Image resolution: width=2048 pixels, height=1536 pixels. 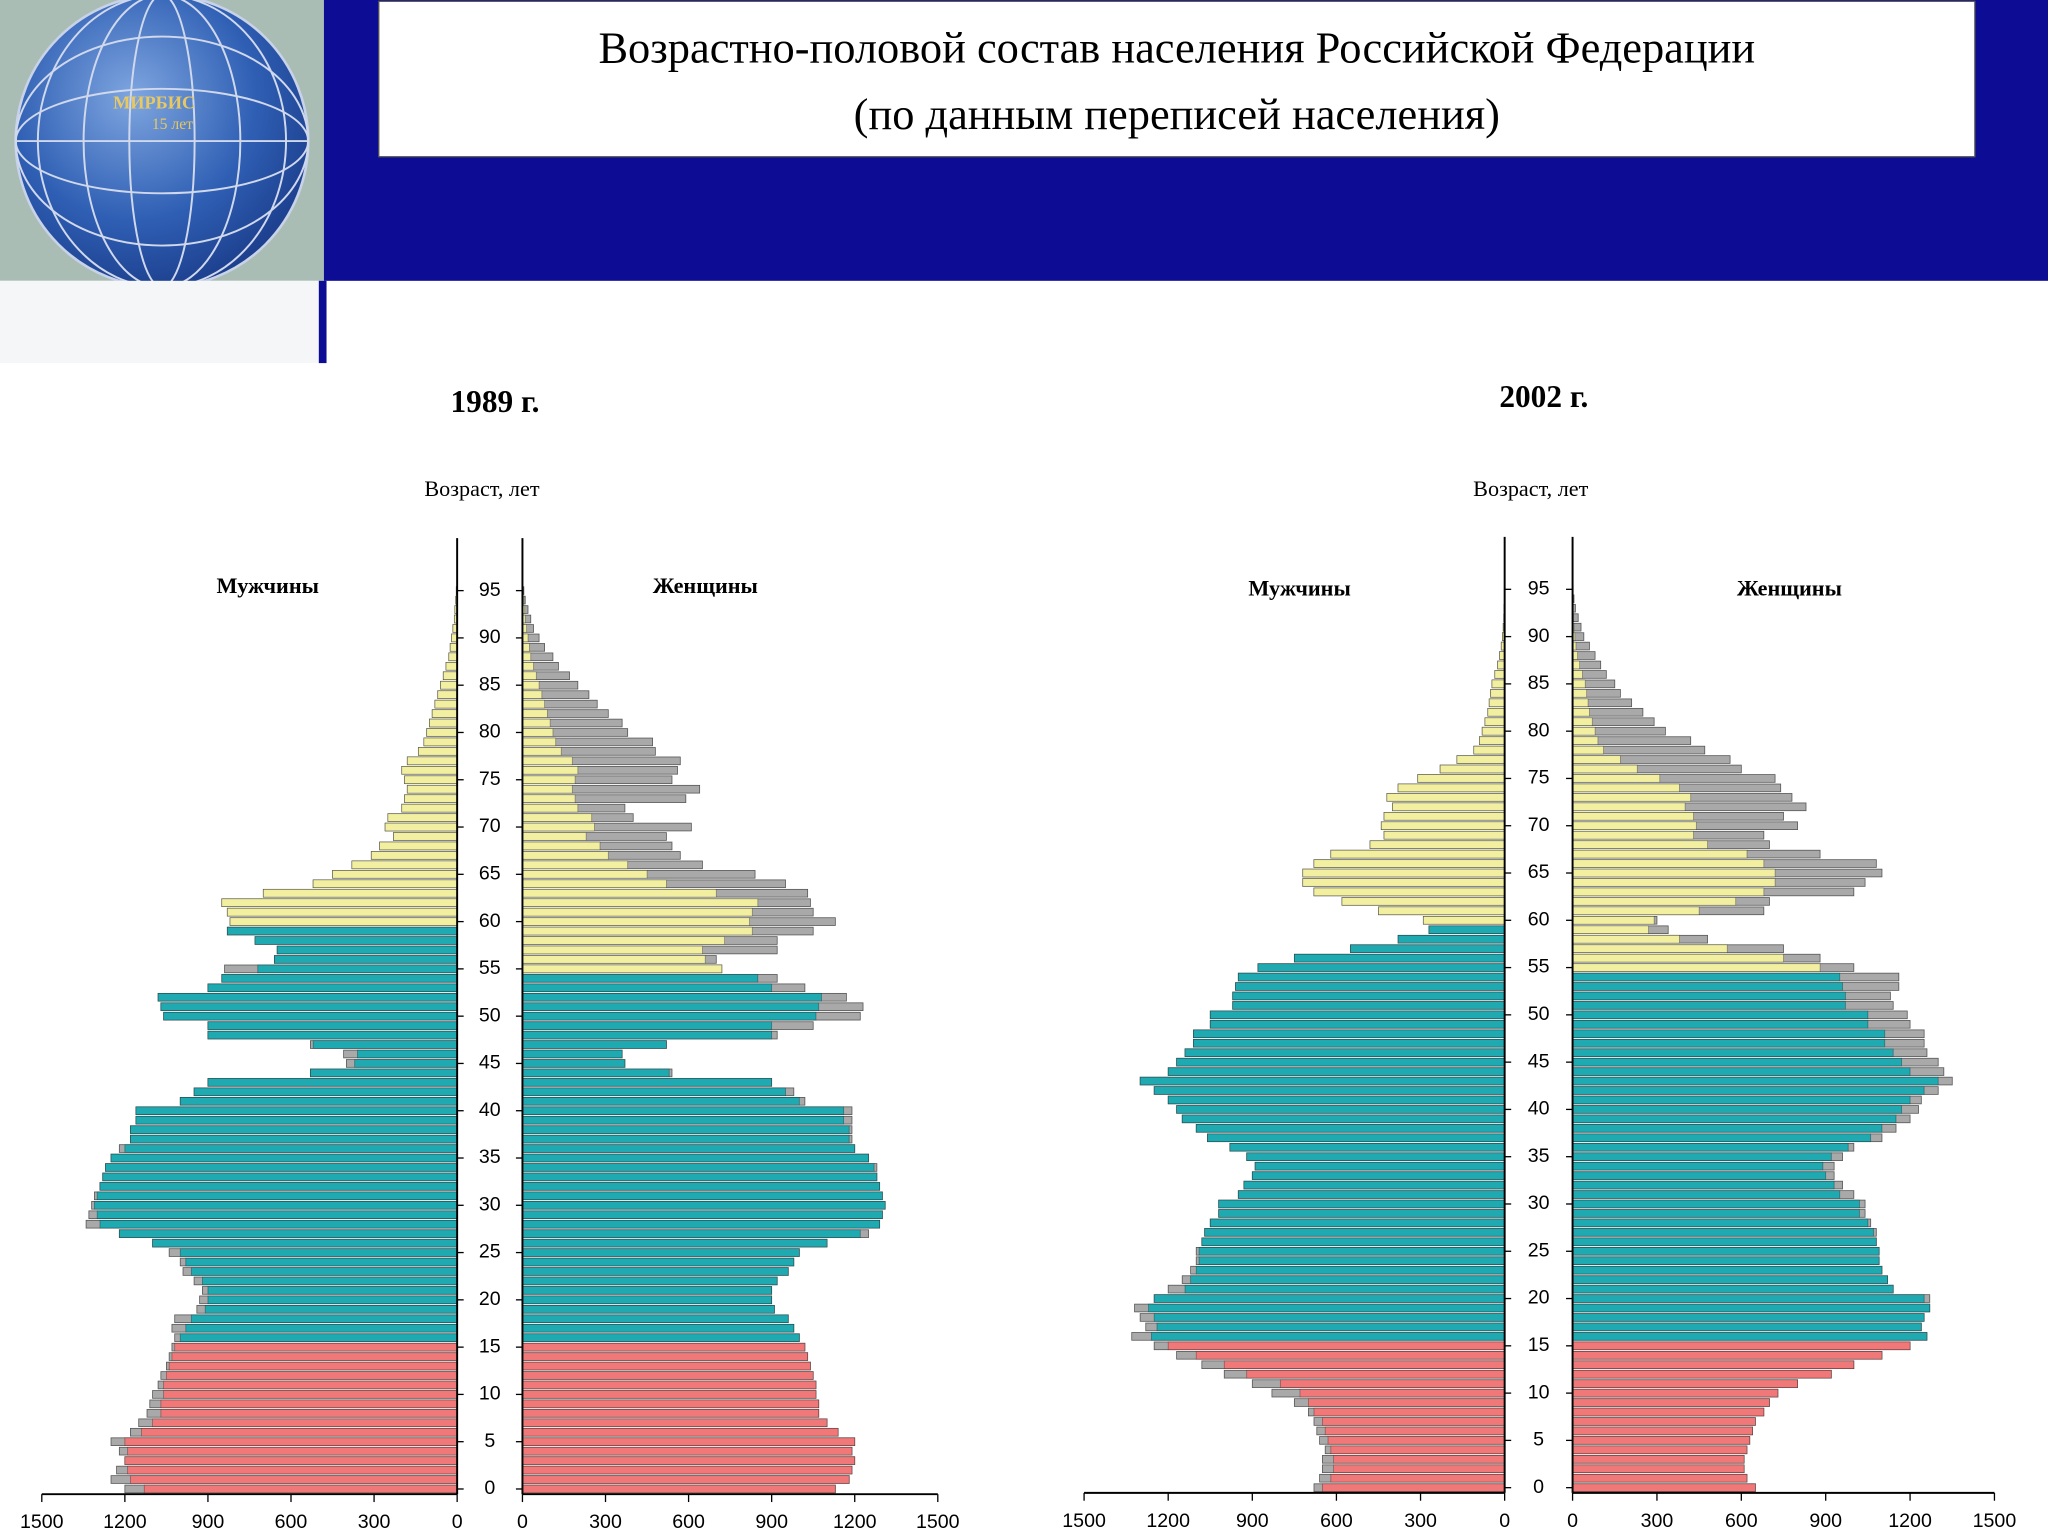 What do you see at coordinates (1995, 1521) in the screenshot?
I see `x-tick-label: 1500` at bounding box center [1995, 1521].